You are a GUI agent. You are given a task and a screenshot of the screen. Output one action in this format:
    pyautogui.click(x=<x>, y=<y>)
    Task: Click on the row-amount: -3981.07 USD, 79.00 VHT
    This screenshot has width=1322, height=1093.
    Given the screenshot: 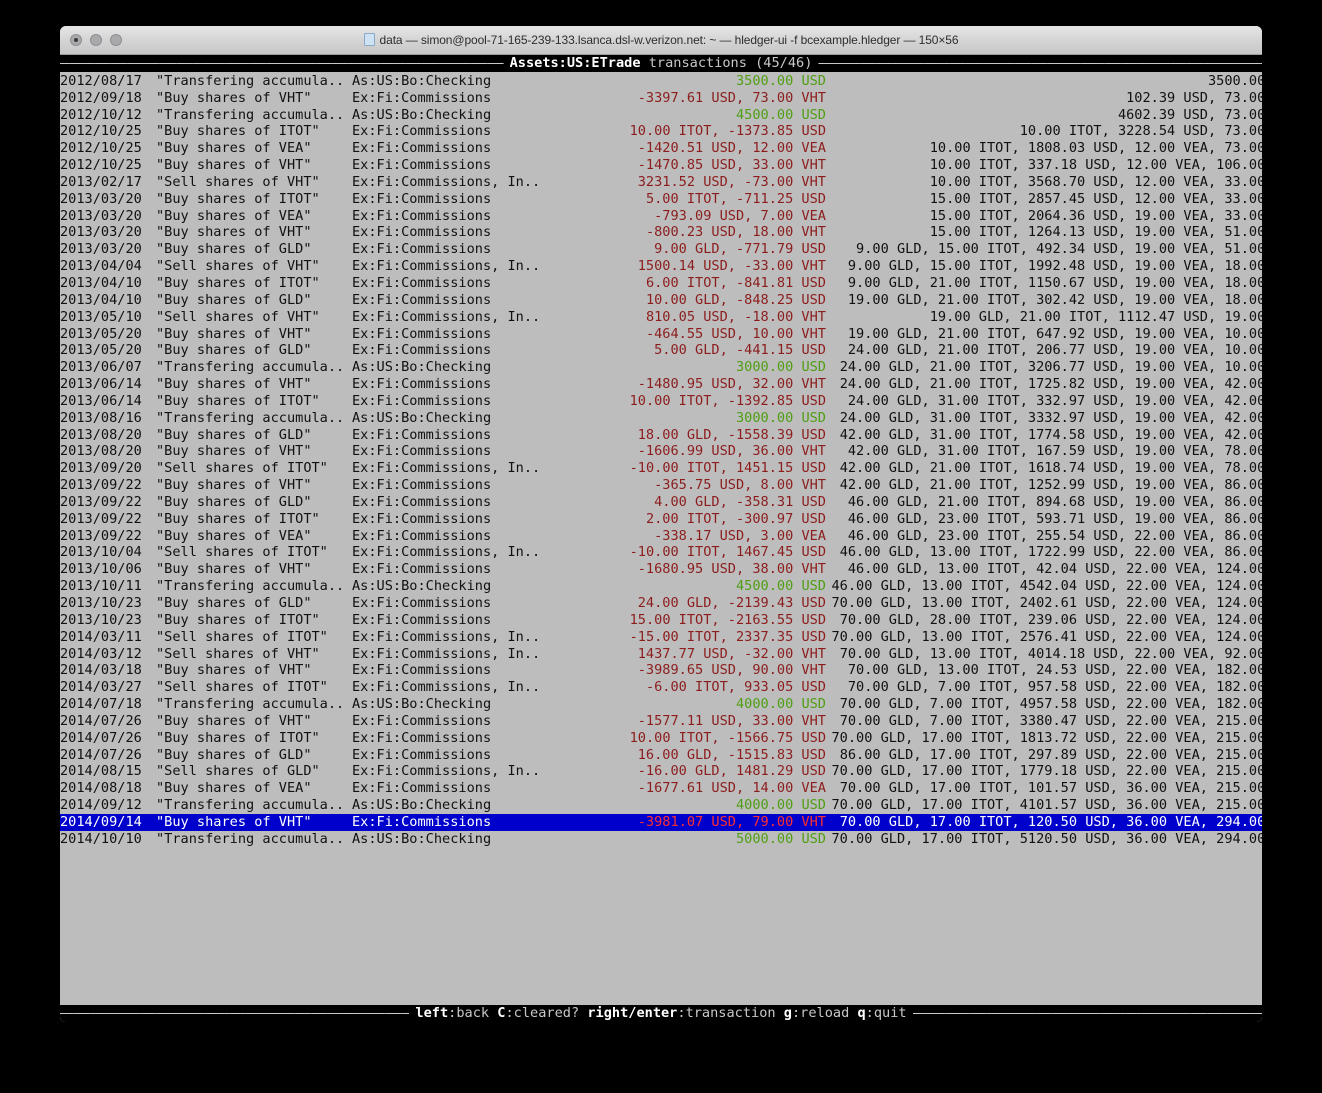 What is the action you would take?
    pyautogui.click(x=731, y=821)
    